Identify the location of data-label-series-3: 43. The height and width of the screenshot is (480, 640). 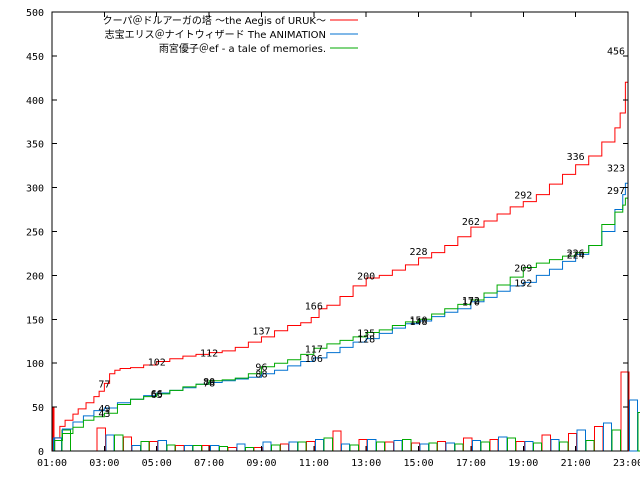
(104, 414).